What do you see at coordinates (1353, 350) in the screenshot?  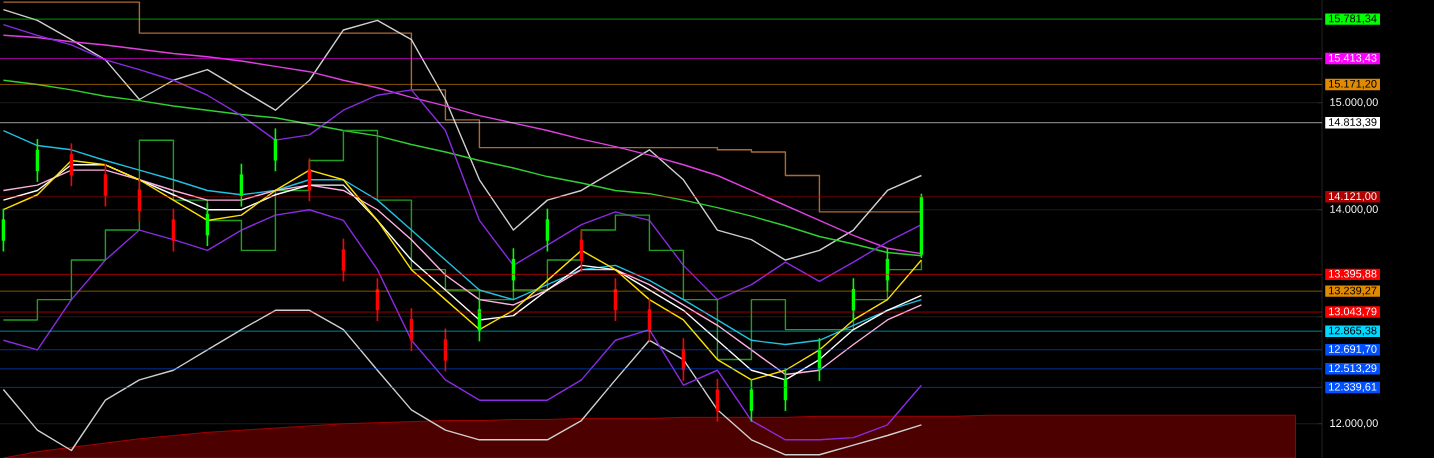 I see `ref-line-label: 12.691,70` at bounding box center [1353, 350].